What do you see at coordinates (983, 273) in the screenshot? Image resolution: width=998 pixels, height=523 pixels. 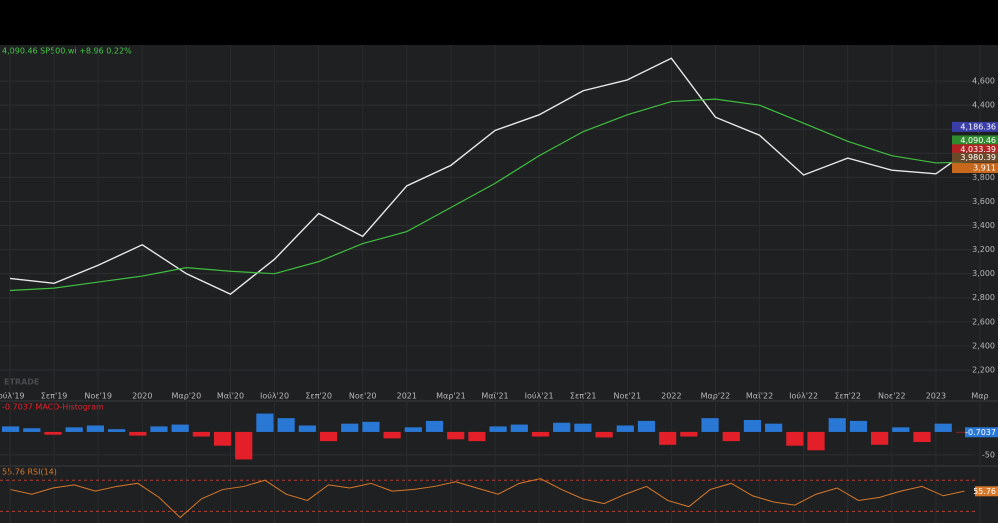 I see `y-tick-label: 3,000` at bounding box center [983, 273].